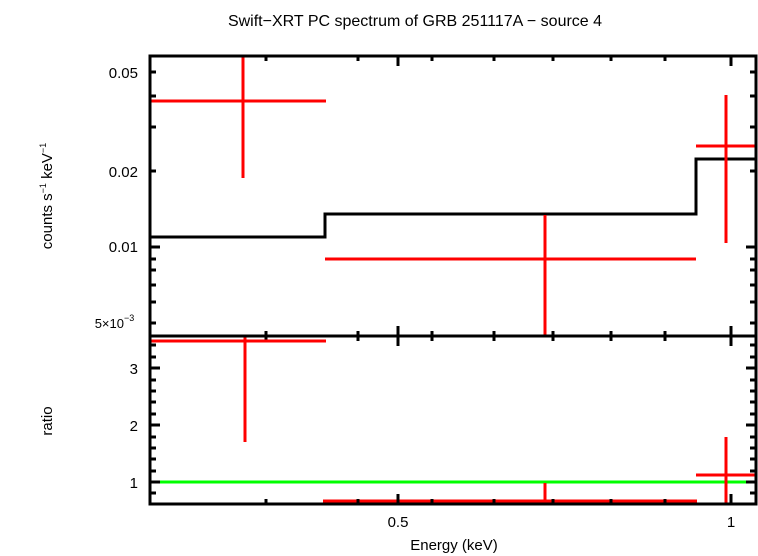 The height and width of the screenshot is (556, 758). I want to click on ytick-label-2: 2, so click(134, 426).